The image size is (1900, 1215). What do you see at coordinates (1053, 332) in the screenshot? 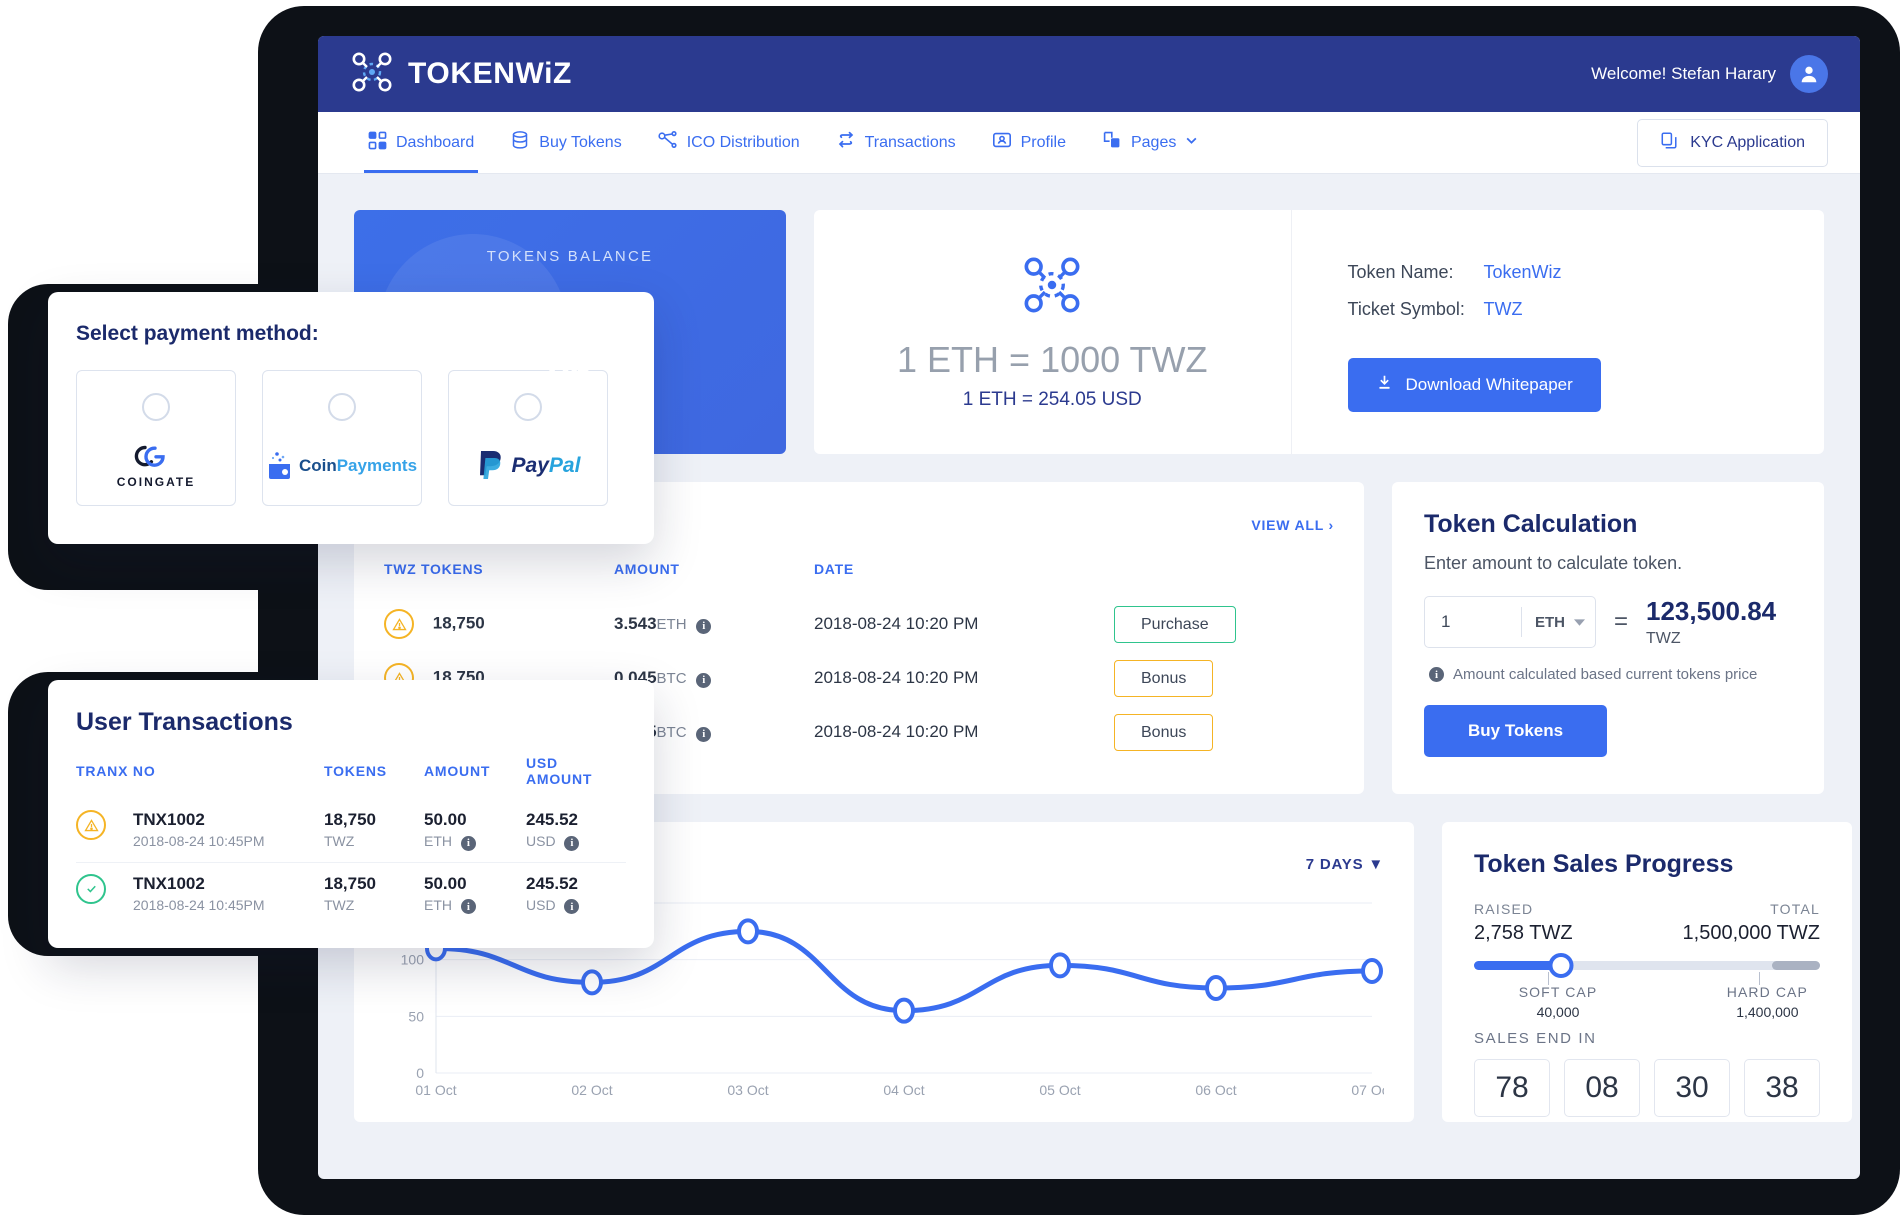
I see `rate-left-panel: 1 ETH = 1000 TWZ 1 ETH = 254.05 USD` at bounding box center [1053, 332].